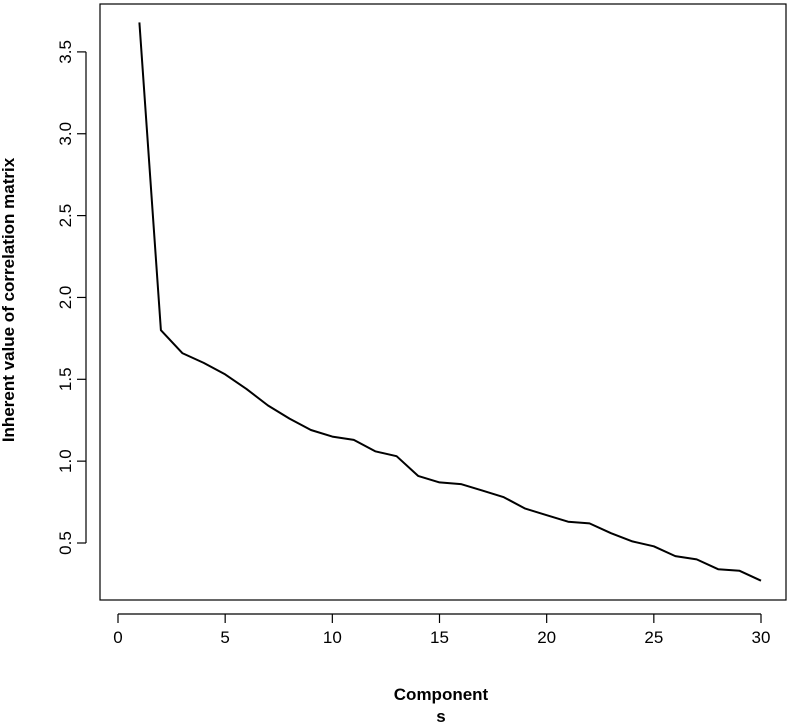 Image resolution: width=788 pixels, height=727 pixels. Describe the element at coordinates (439, 637) in the screenshot. I see `x-tick-label: 15` at that location.